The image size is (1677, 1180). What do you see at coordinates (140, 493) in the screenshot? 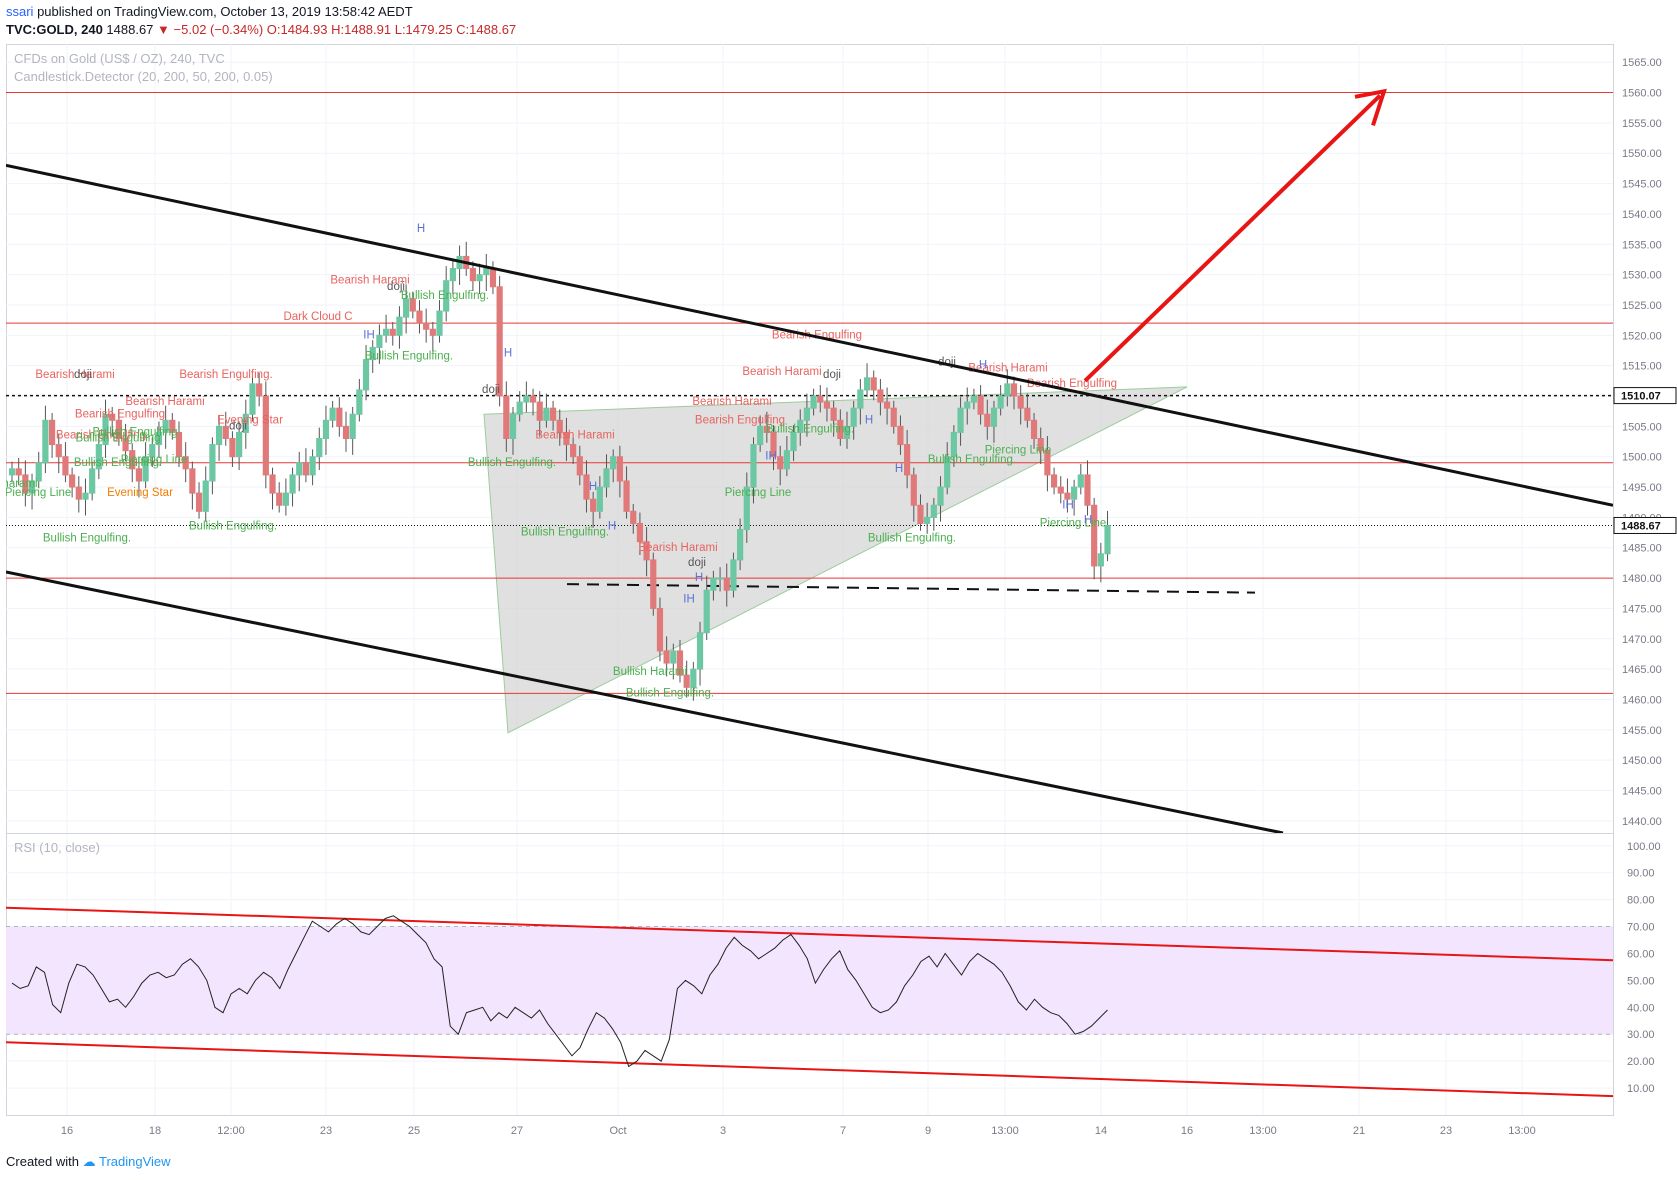
I see `pattern-label: Evening Star` at bounding box center [140, 493].